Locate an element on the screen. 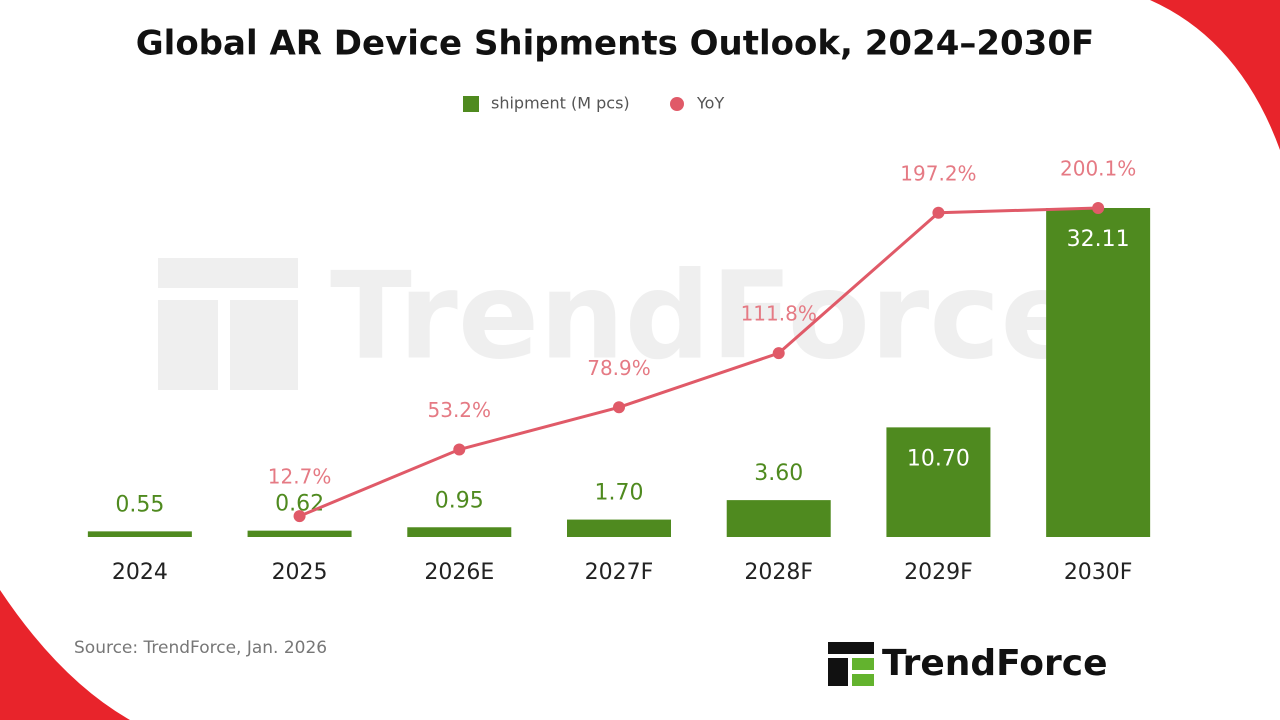 The image size is (1280, 720). data-label: 0.95 is located at coordinates (459, 500).